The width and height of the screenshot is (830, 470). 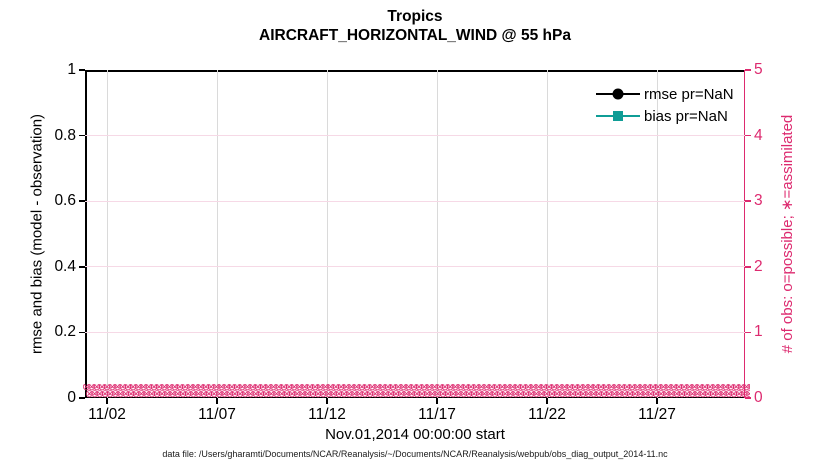 I want to click on bias-square-marker, so click(x=618, y=116).